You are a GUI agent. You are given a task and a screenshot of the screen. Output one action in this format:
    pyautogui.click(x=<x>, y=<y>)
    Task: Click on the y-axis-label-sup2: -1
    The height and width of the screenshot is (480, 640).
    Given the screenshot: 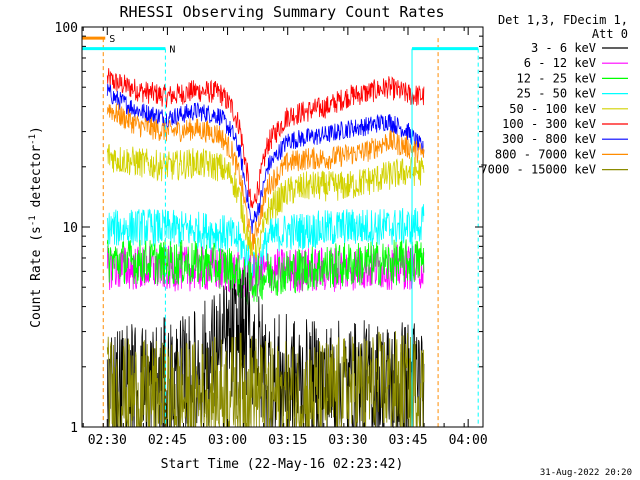 What is the action you would take?
    pyautogui.click(x=33, y=139)
    